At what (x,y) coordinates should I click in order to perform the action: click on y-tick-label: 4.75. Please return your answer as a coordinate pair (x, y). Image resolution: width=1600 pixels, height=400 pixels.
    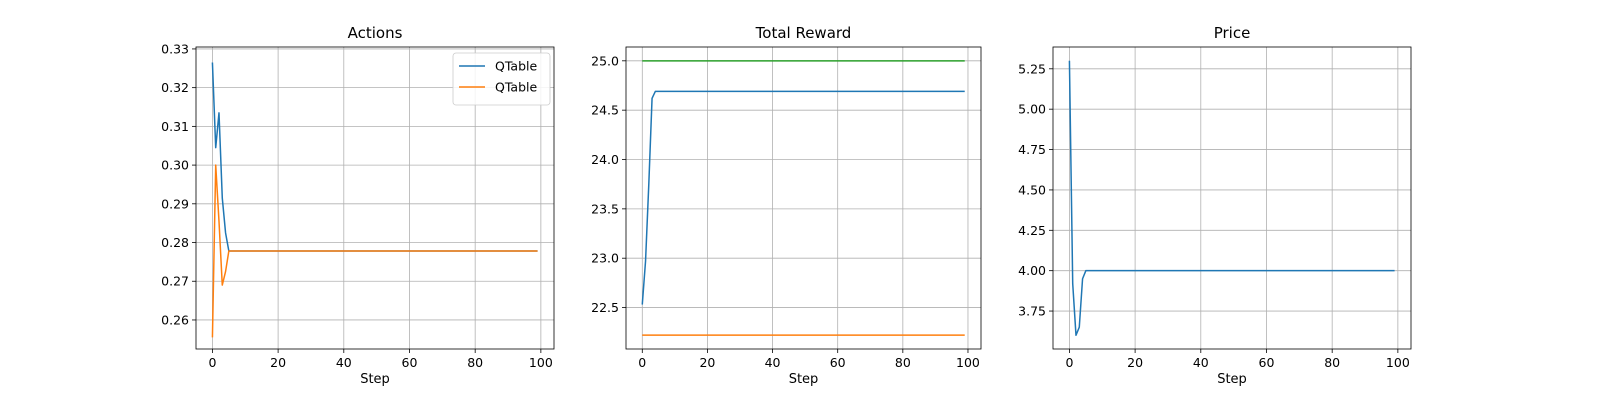
    Looking at the image, I should click on (1032, 149).